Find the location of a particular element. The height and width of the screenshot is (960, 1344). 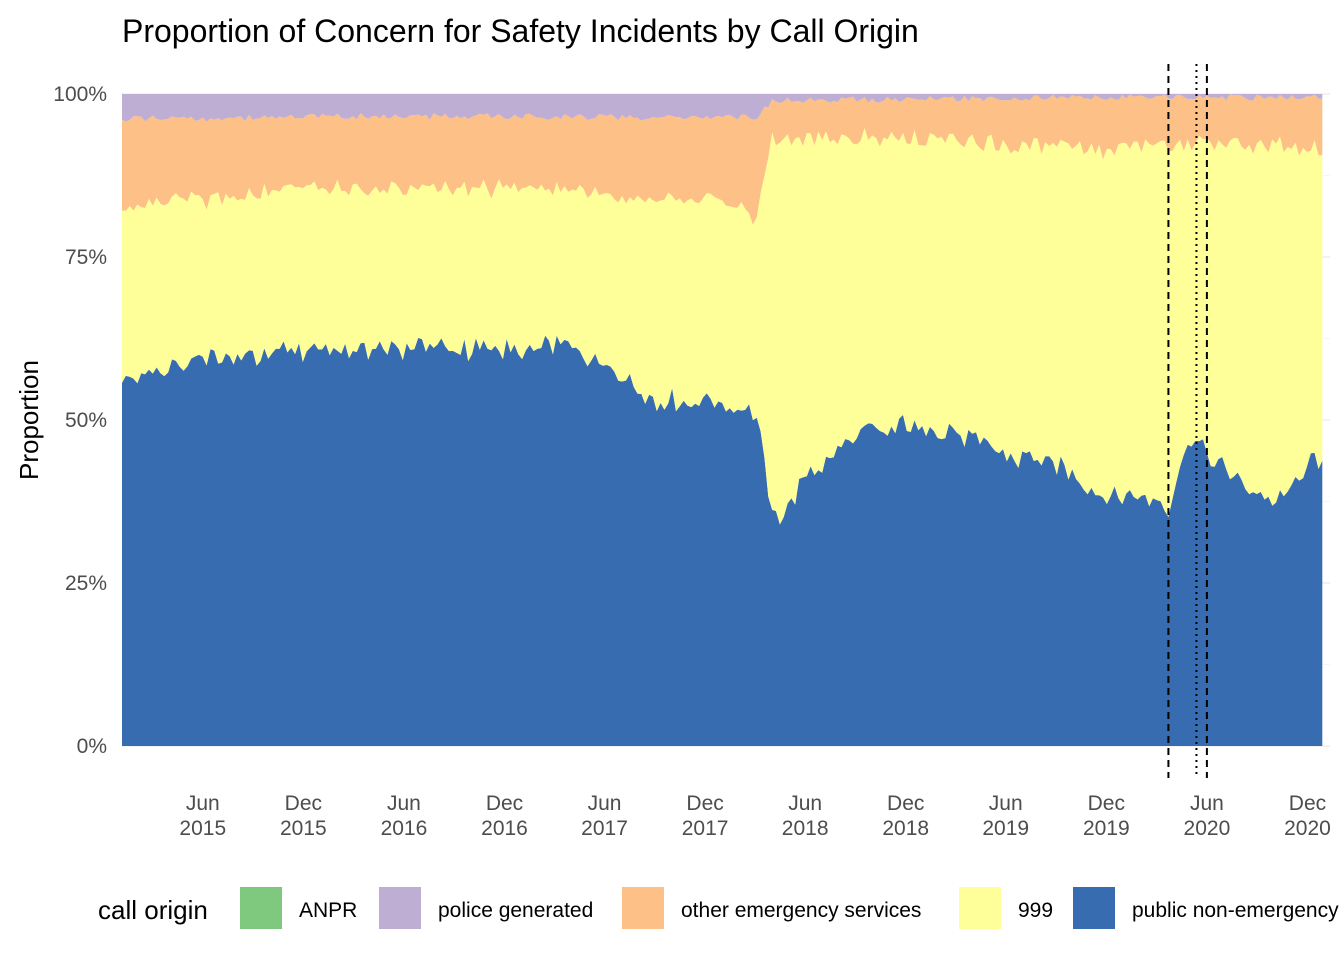

x-tick-label: Dec 2018 is located at coordinates (905, 816).